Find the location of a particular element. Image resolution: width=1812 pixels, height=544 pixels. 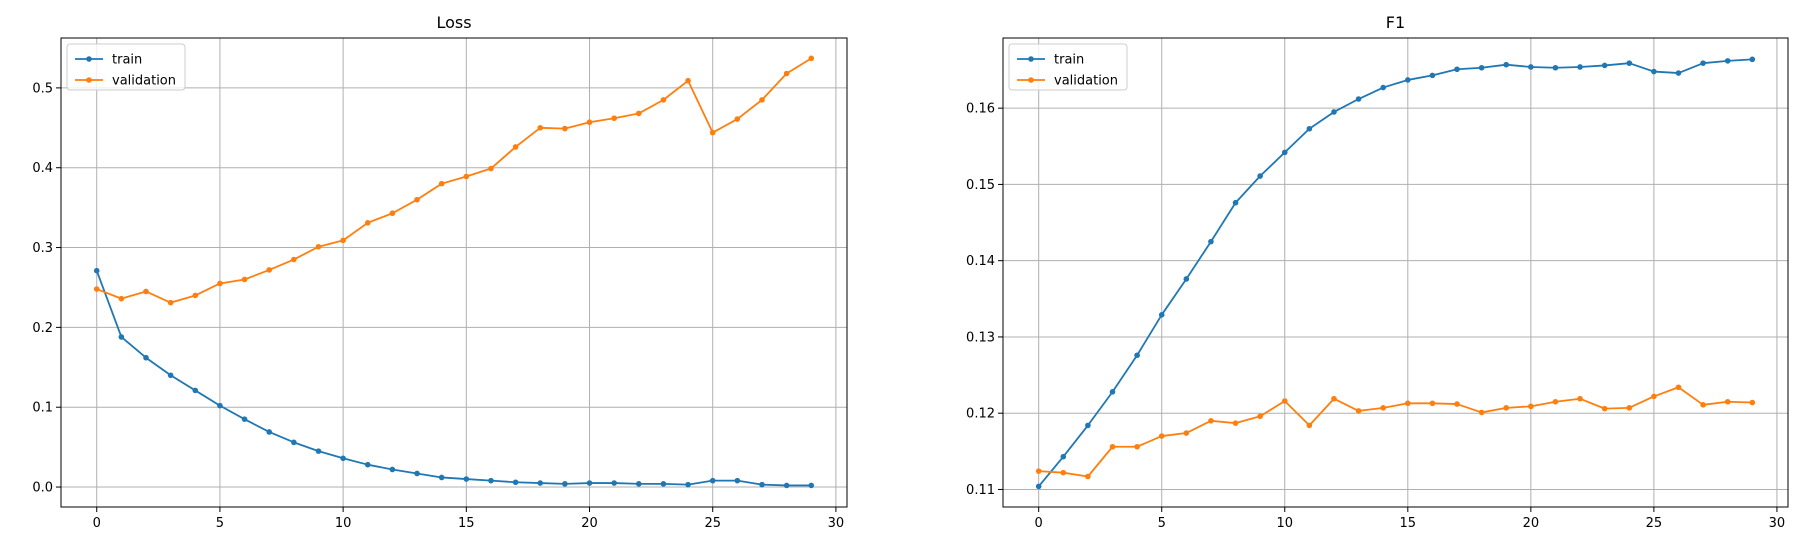

y-tick-label: 0.11 is located at coordinates (980, 490).